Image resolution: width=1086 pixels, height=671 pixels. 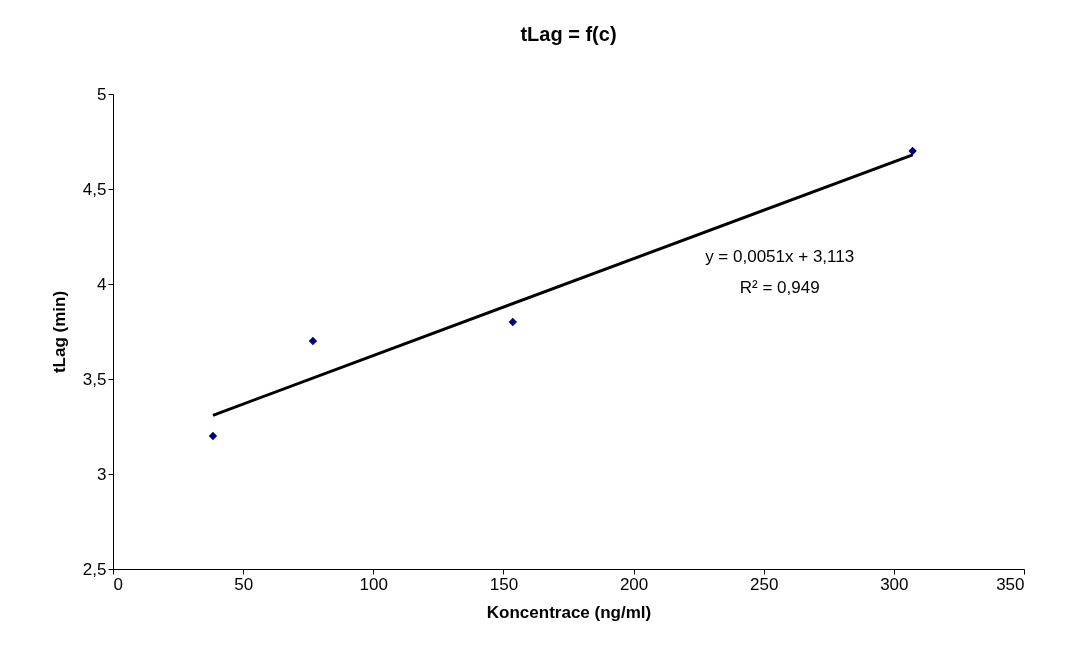 I want to click on y-tick-label: 2,5, so click(x=94, y=569).